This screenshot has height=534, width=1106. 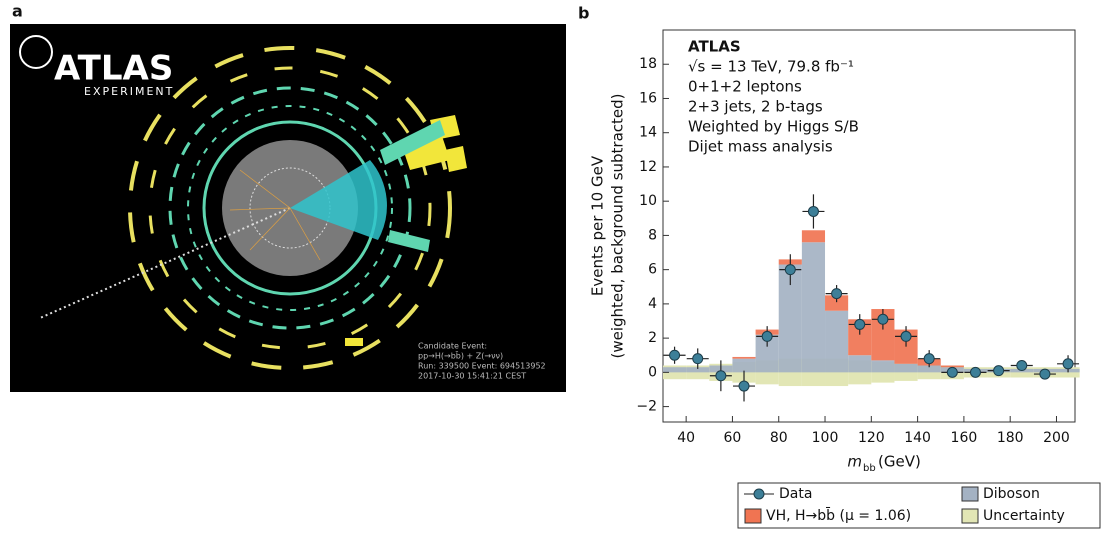 I want to click on x-tick-label: 80, so click(x=779, y=438).